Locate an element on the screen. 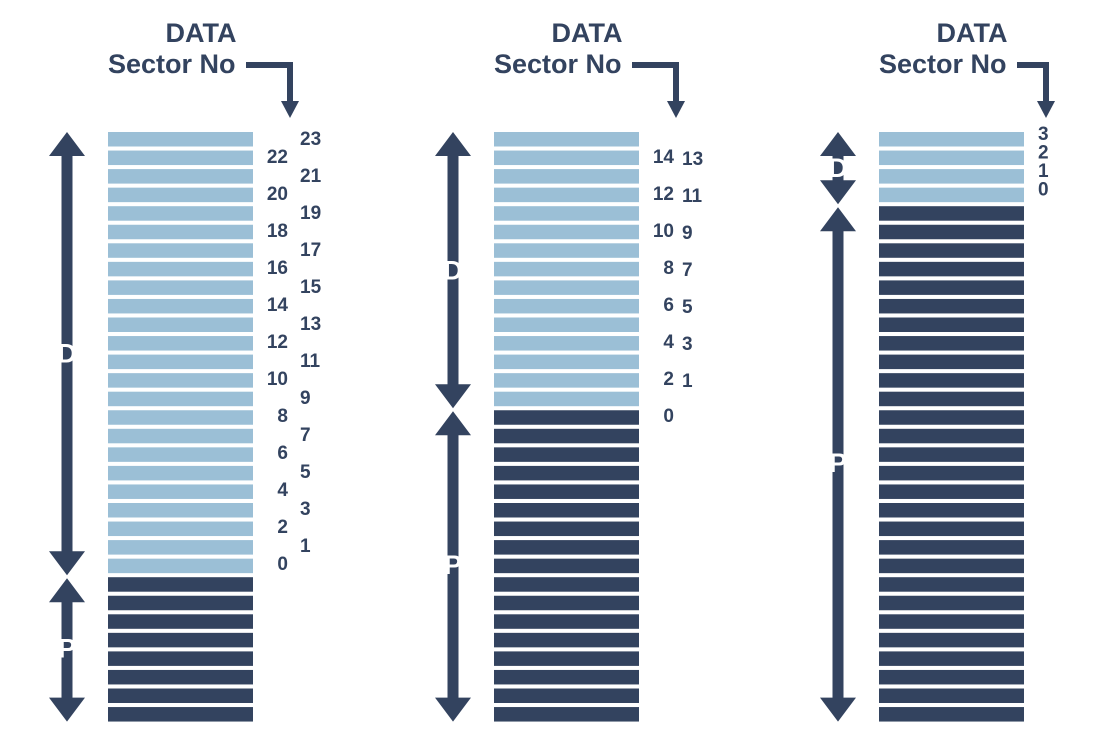  sector-number: 3 is located at coordinates (305, 509).